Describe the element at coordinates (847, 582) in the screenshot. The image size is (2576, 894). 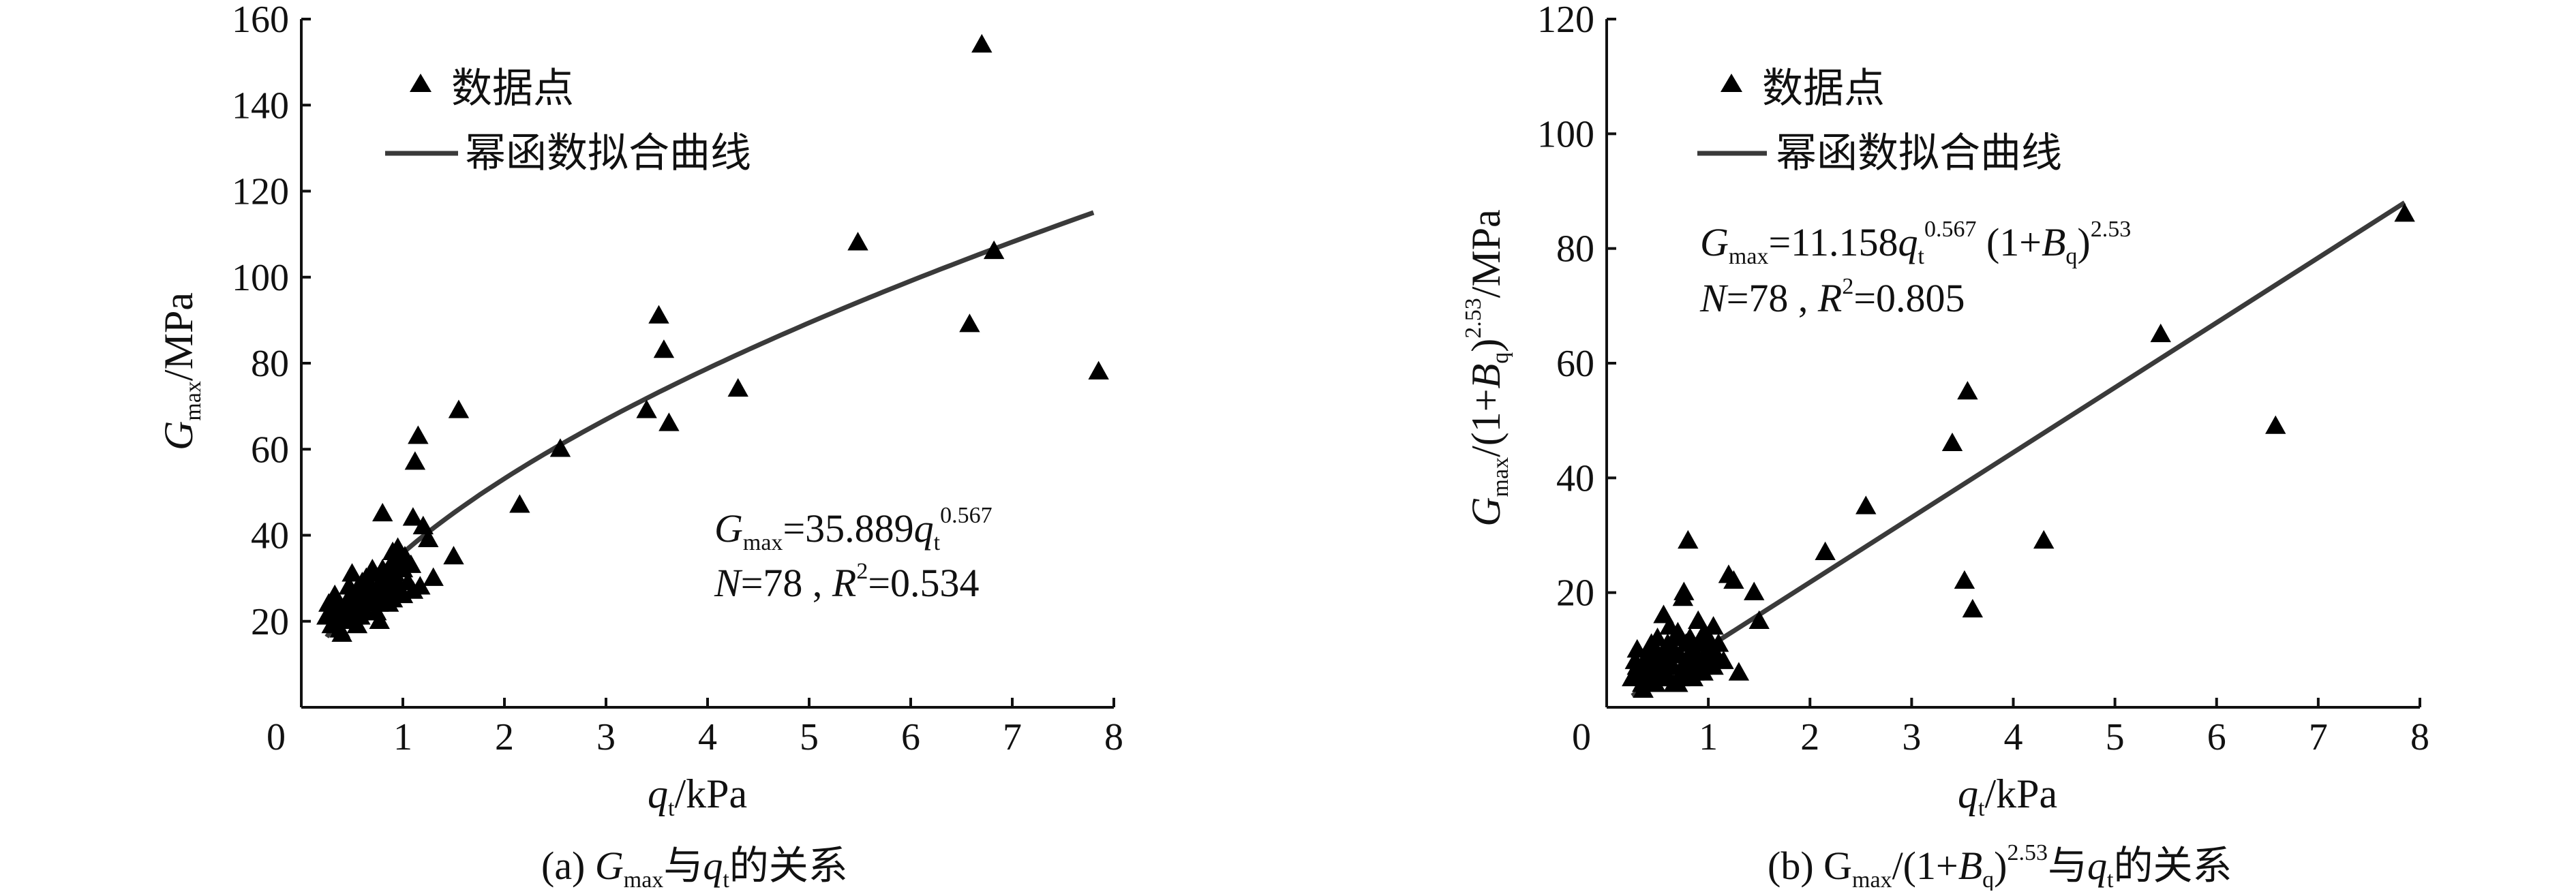
I see `panel-a-stats: N=78 , R2=0.534` at that location.